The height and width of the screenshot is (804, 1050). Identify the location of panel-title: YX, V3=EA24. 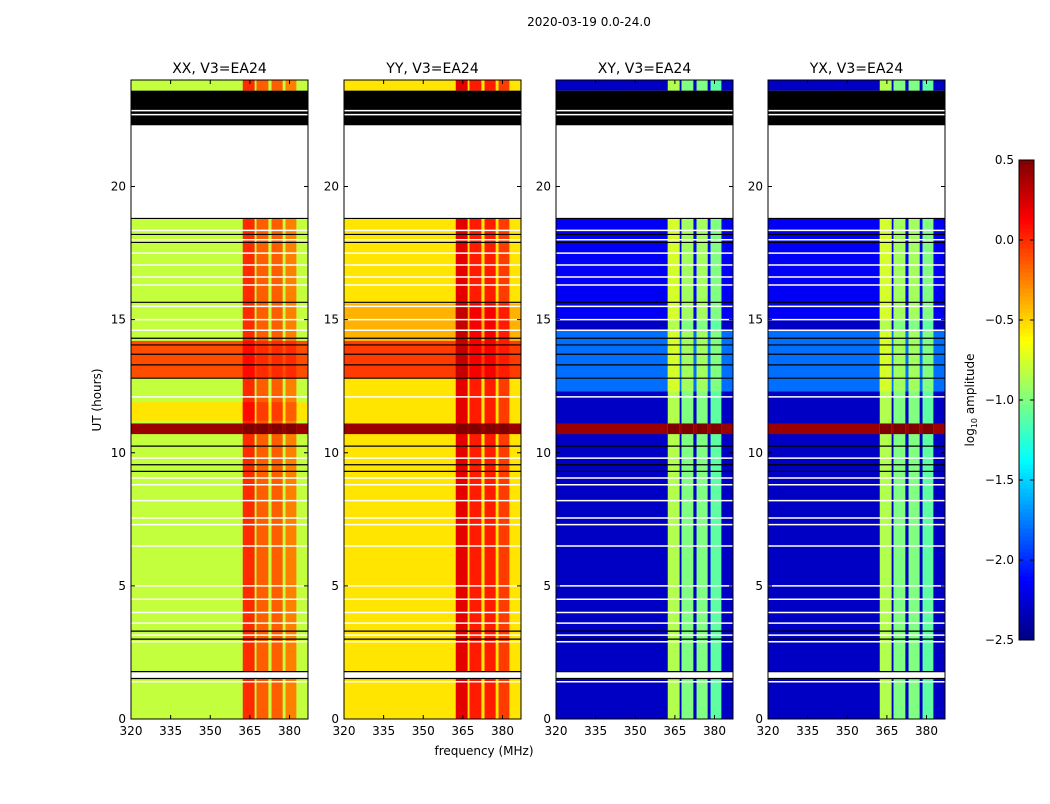
(856, 69).